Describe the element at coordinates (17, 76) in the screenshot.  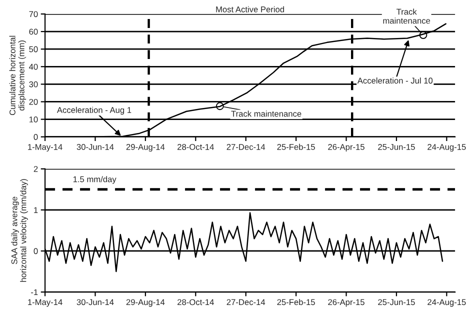
I see `y-axis-title: Cumulative horizontal displacement (mm)` at that location.